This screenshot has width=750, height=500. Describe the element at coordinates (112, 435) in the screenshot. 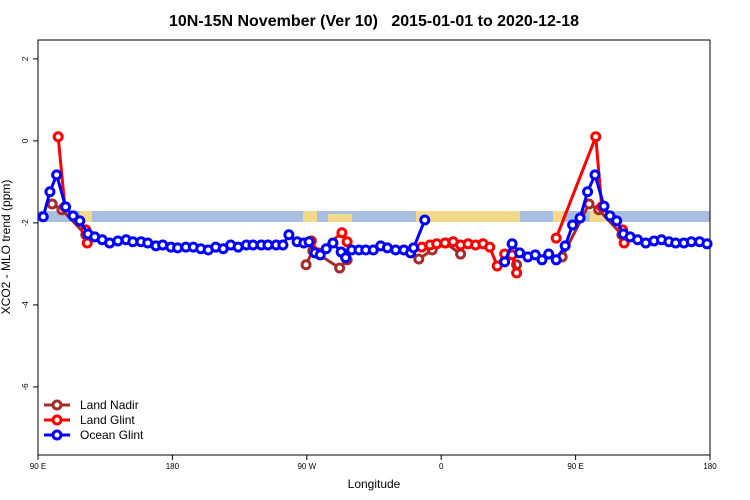

I see `legend-label: Ocean Glint` at that location.